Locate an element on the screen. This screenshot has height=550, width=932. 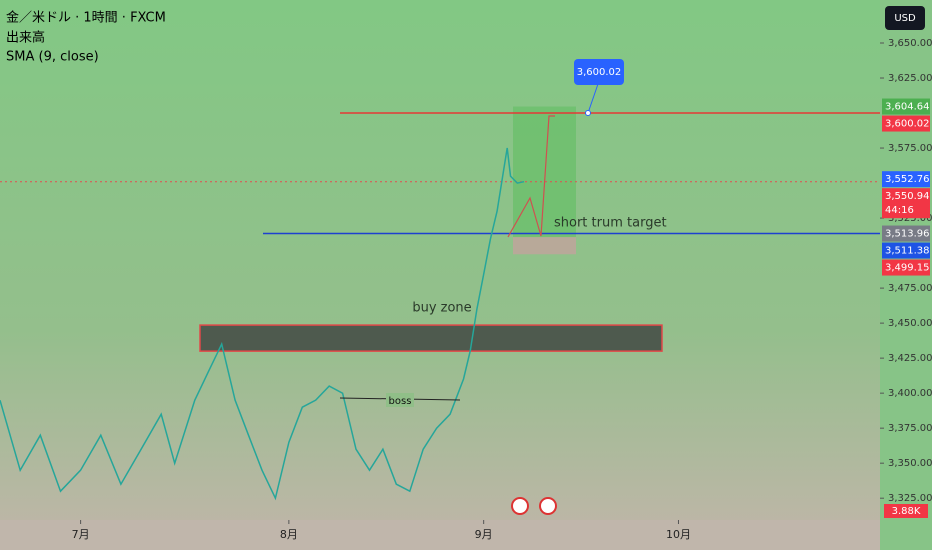
y-tick-label: 3,475.00 is located at coordinates (910, 288).